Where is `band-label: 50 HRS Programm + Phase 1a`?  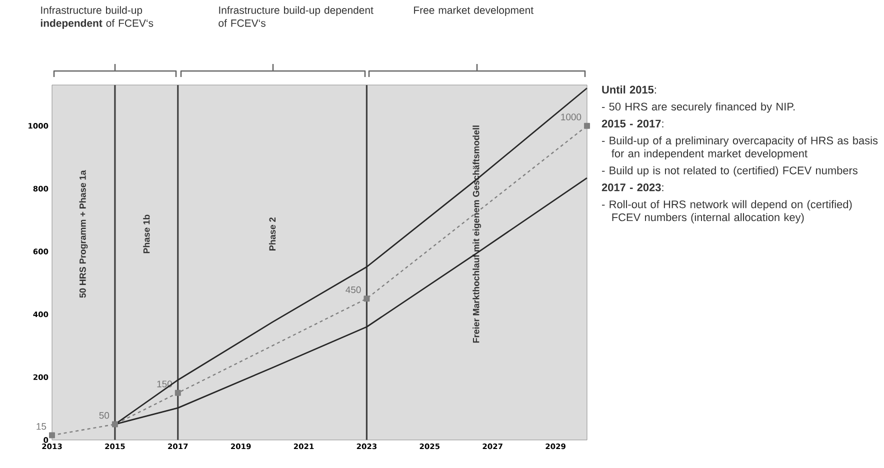
band-label: 50 HRS Programm + Phase 1a is located at coordinates (83, 234).